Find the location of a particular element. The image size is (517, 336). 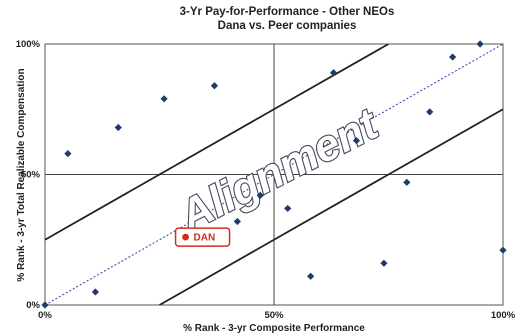

y-tick-label: 50% is located at coordinates (31, 175).